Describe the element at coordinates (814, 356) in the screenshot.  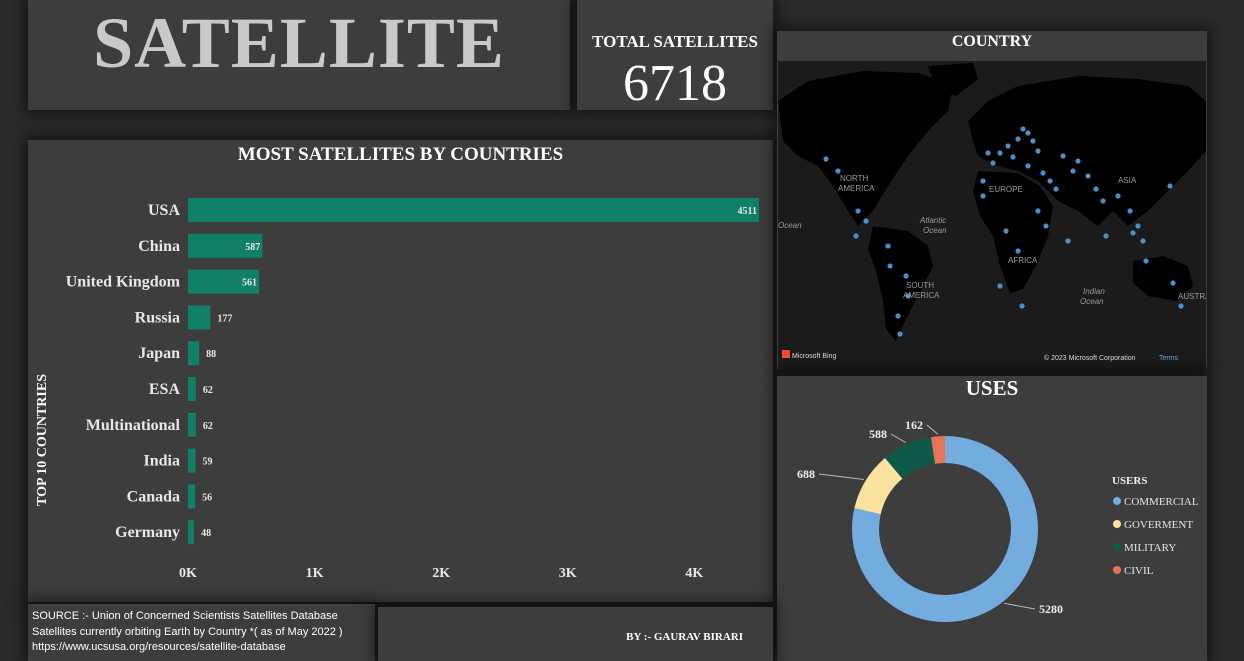
I see `bing-credit: Microsoft Bing` at that location.